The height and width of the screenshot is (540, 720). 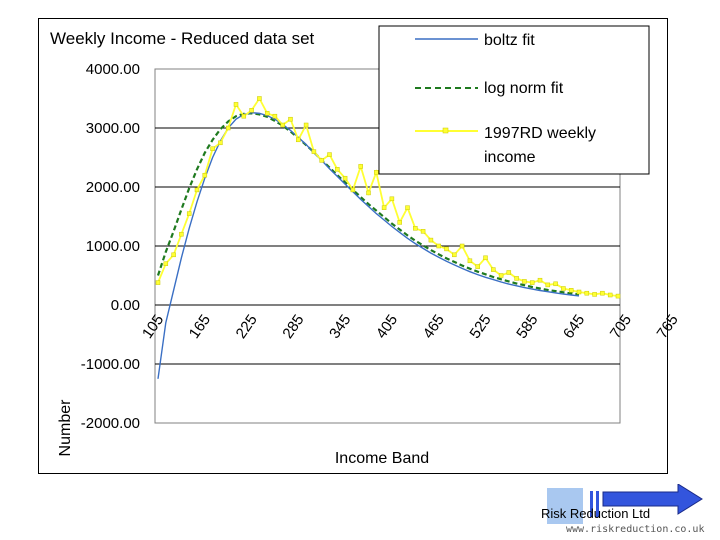 I want to click on y-tick-label: 4000.00, so click(x=113, y=69).